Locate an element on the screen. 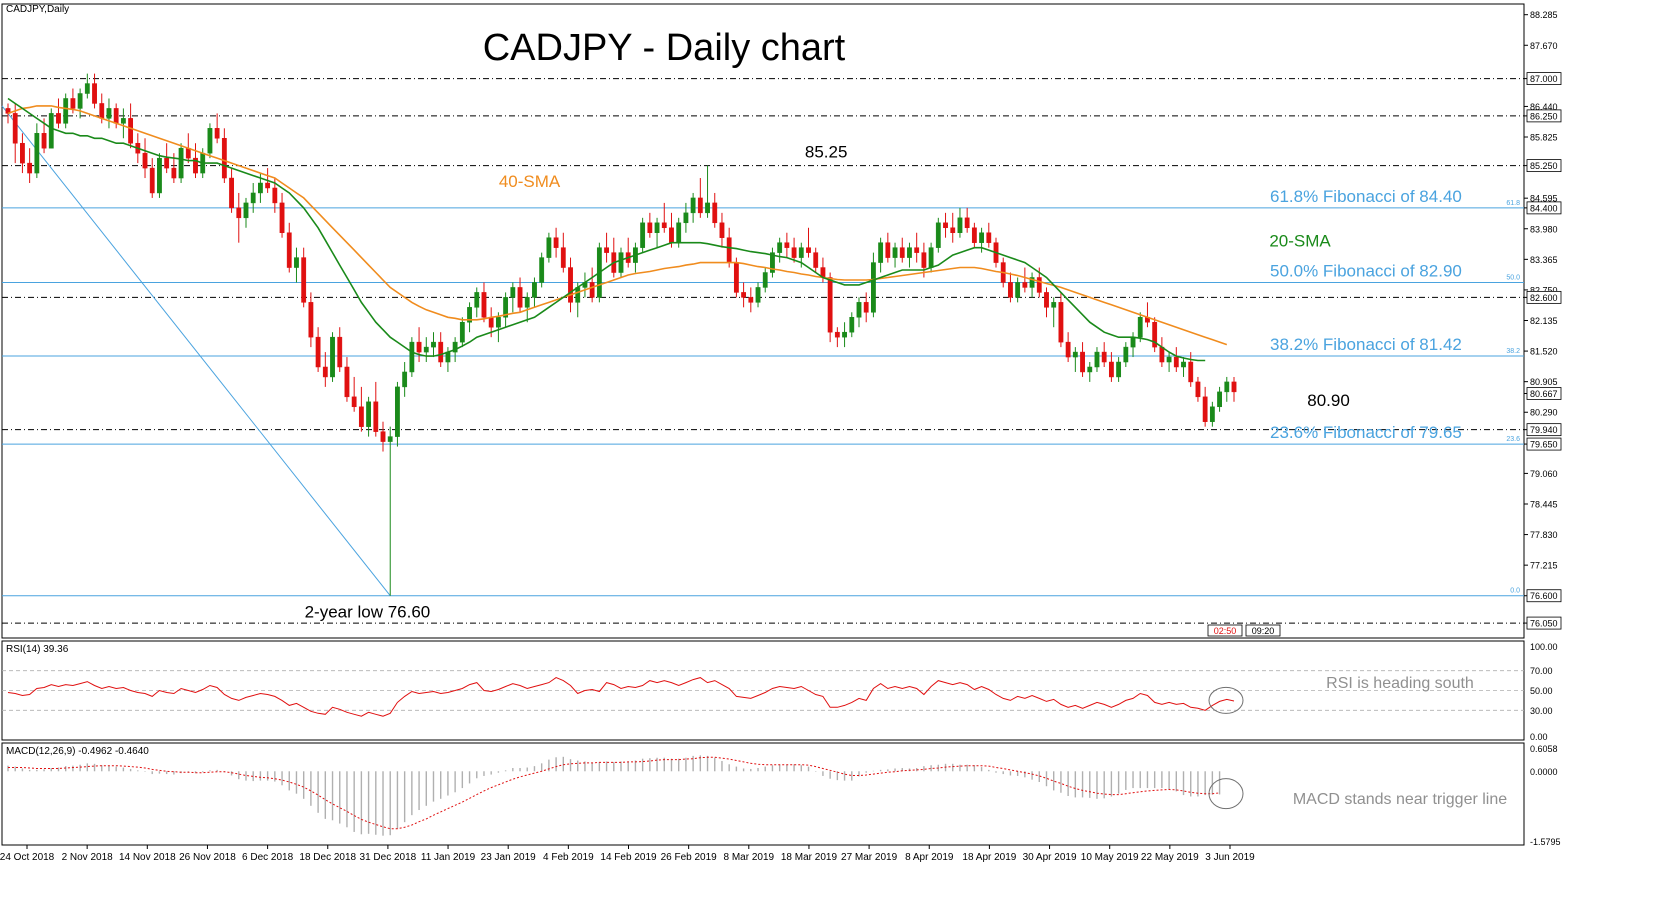 The image size is (1662, 919). price-tick-label: 81.520 is located at coordinates (1544, 352).